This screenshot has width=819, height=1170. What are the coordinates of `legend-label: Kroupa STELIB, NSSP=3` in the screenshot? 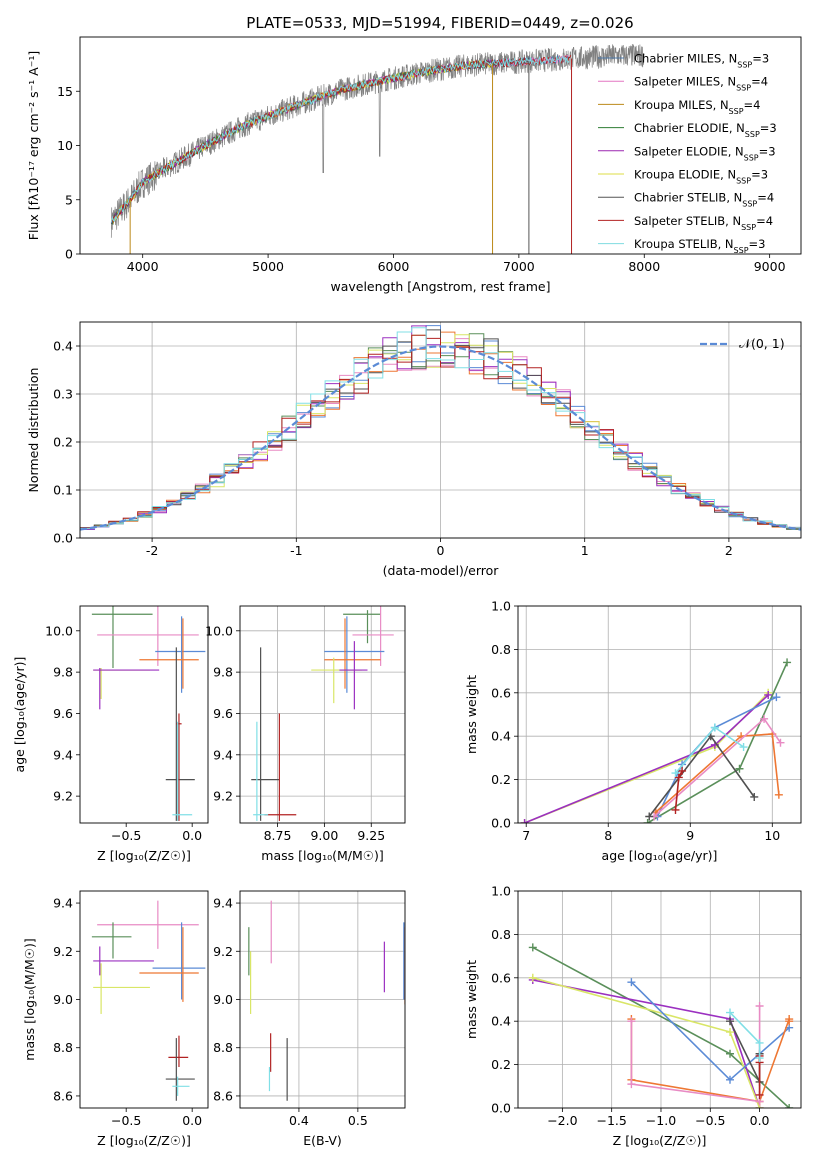 It's located at (699, 246).